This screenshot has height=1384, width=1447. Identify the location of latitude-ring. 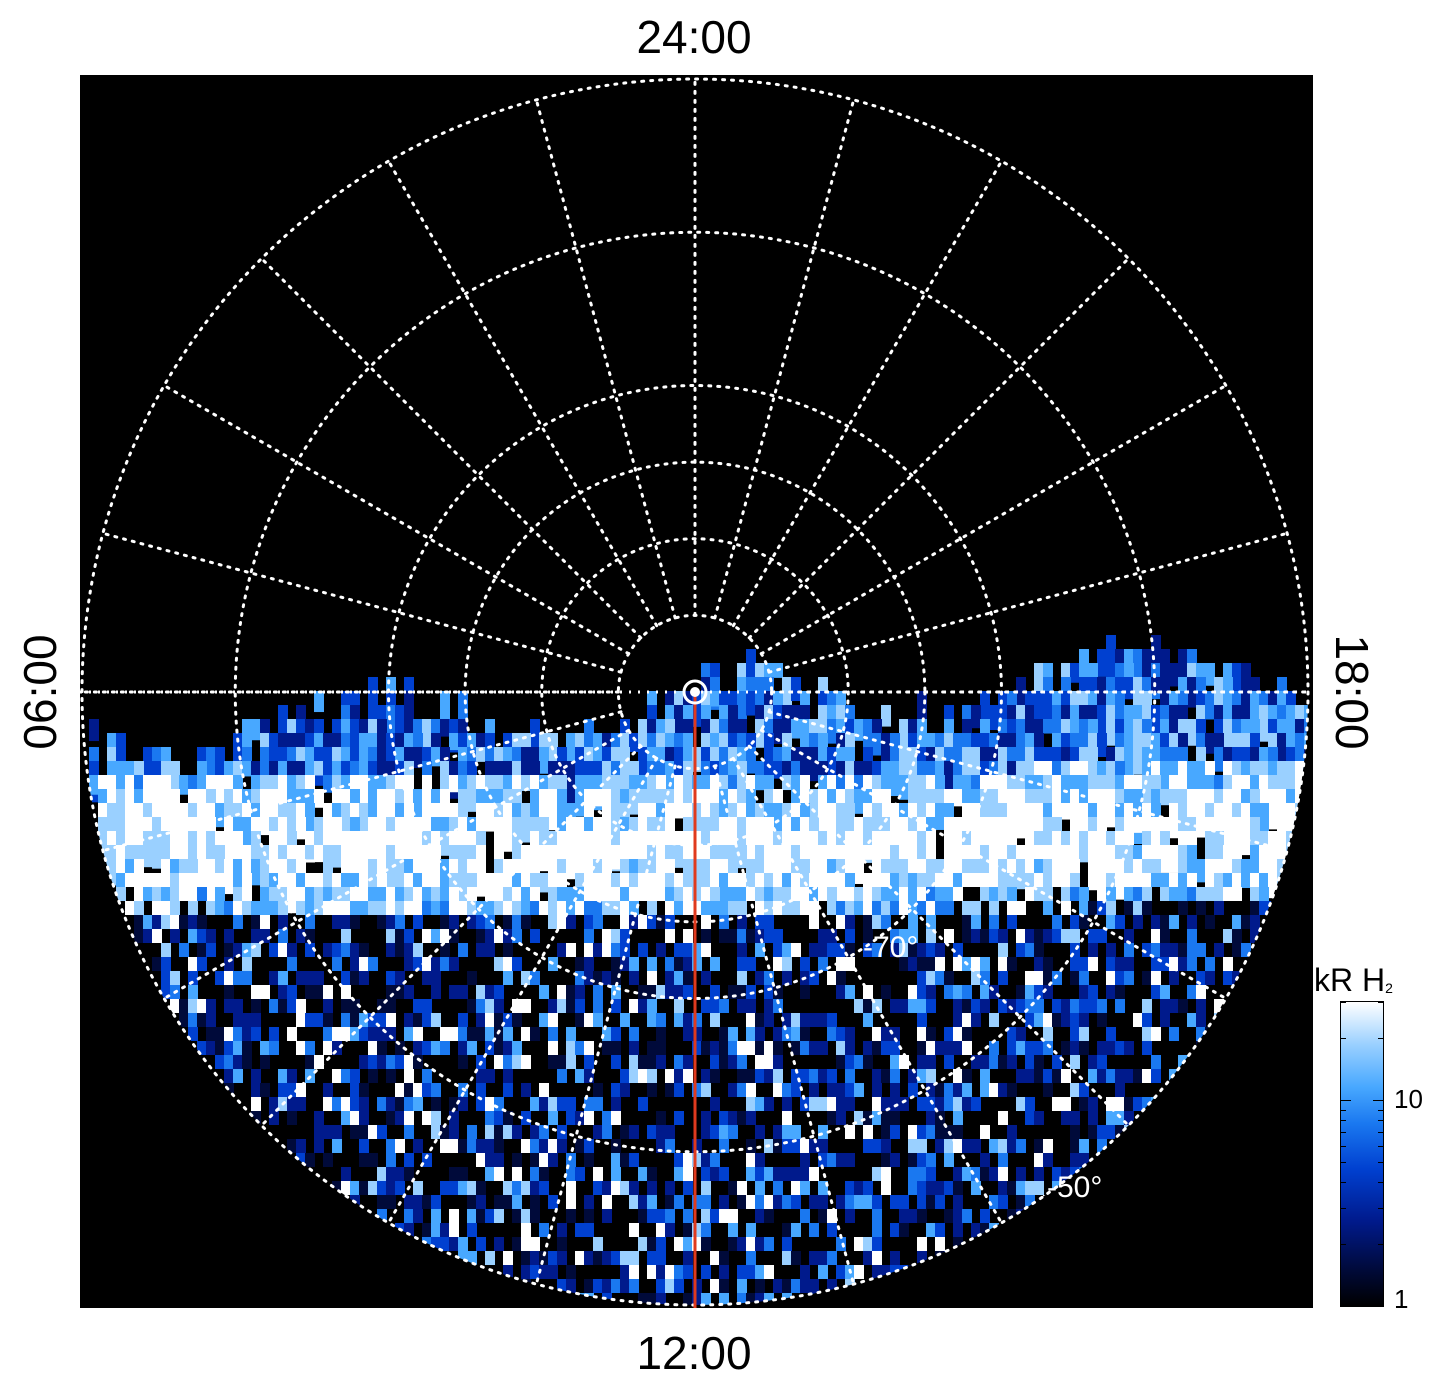
(695, 692).